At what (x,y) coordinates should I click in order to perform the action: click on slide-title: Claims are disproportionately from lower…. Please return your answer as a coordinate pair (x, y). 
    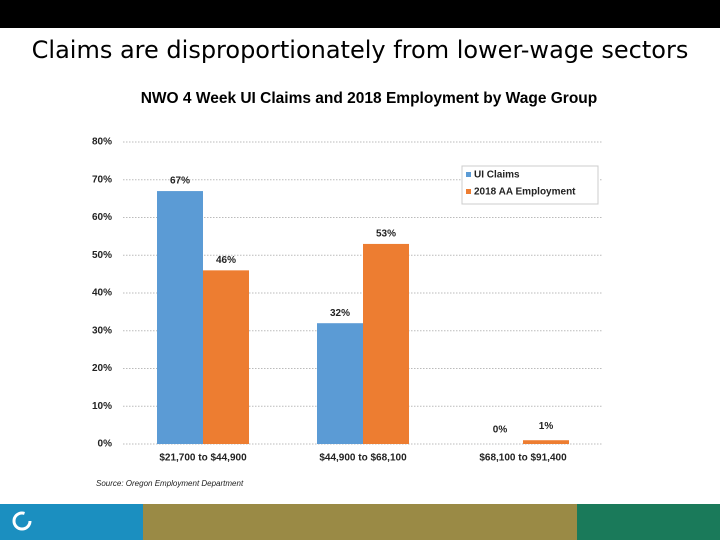
    Looking at the image, I should click on (360, 50).